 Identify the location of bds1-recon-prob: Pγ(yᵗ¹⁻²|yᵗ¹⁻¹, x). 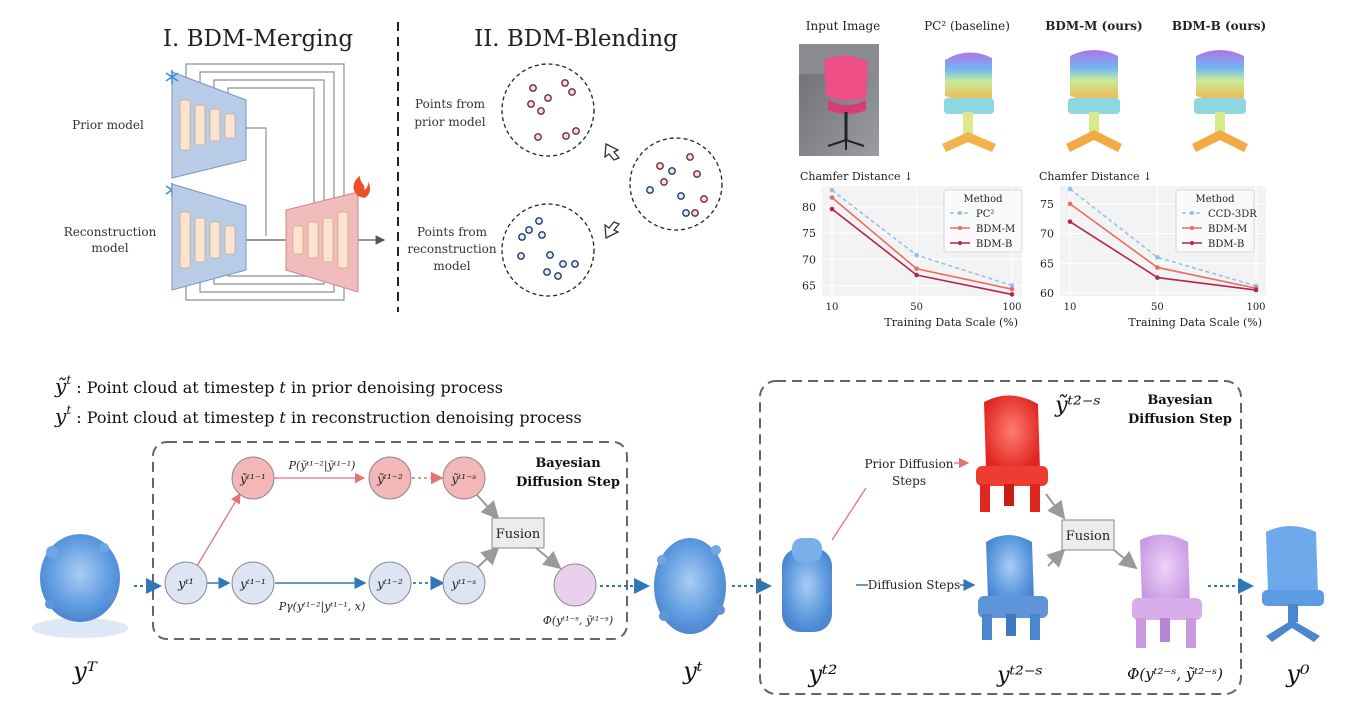
(322, 607).